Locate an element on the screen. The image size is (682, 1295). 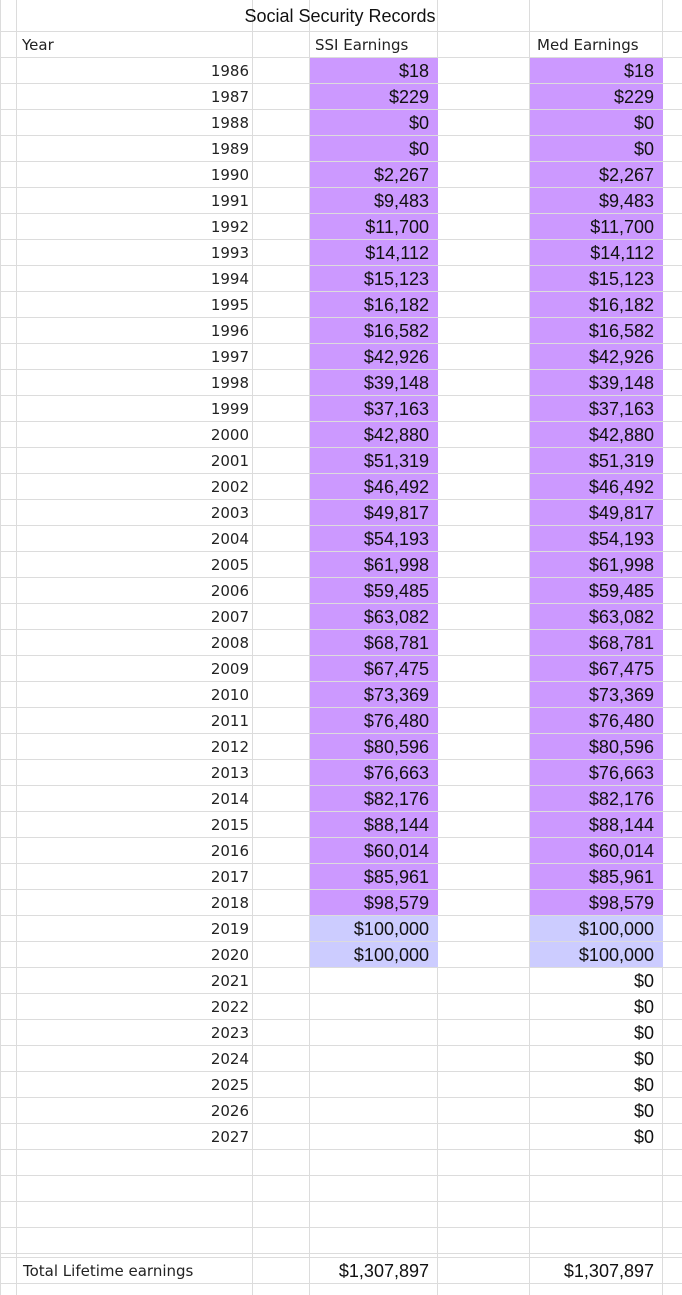
ssi-earnings-cell: $82,176 is located at coordinates (374, 798).